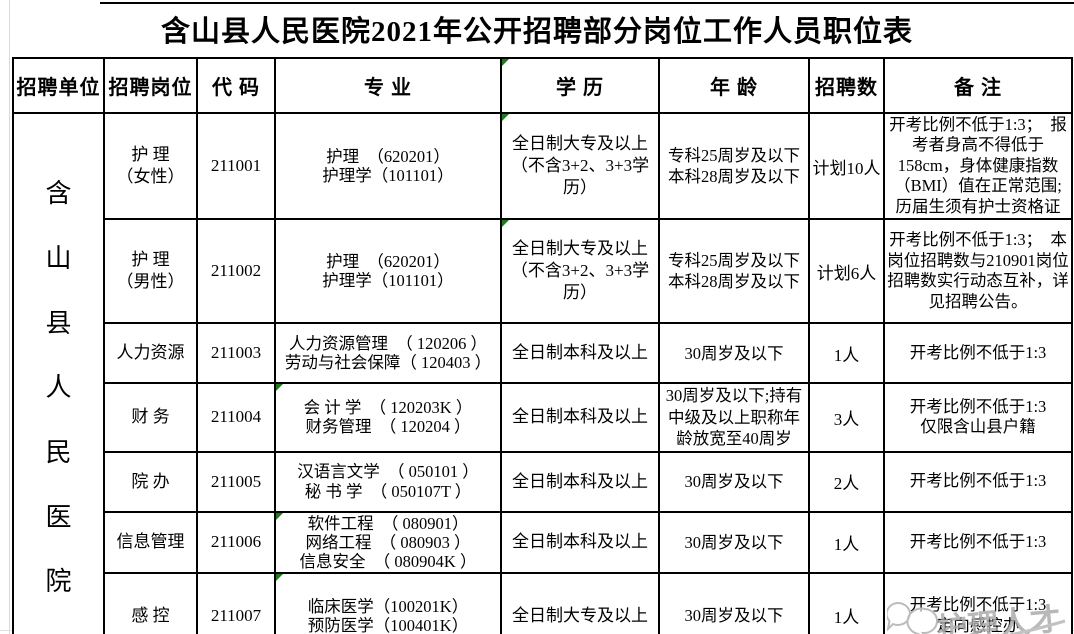  What do you see at coordinates (150, 417) in the screenshot?
I see `cell-post: 财 务` at bounding box center [150, 417].